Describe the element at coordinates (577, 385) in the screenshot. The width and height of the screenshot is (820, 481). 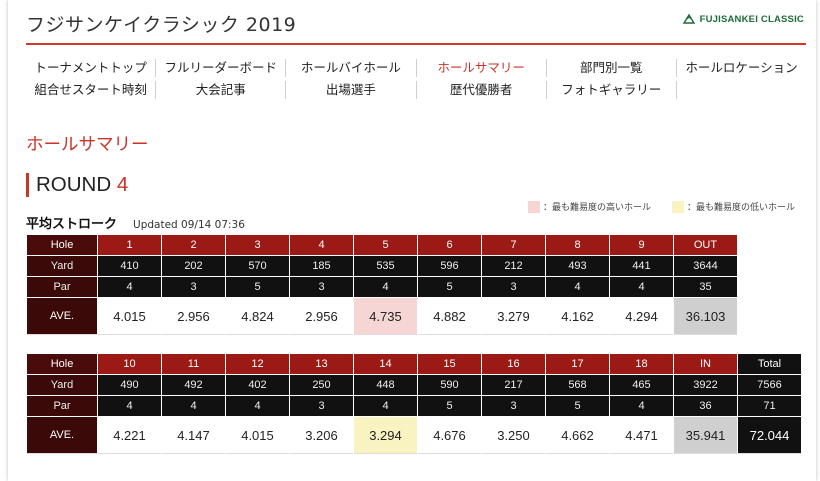
I see `yard-cell: 568` at that location.